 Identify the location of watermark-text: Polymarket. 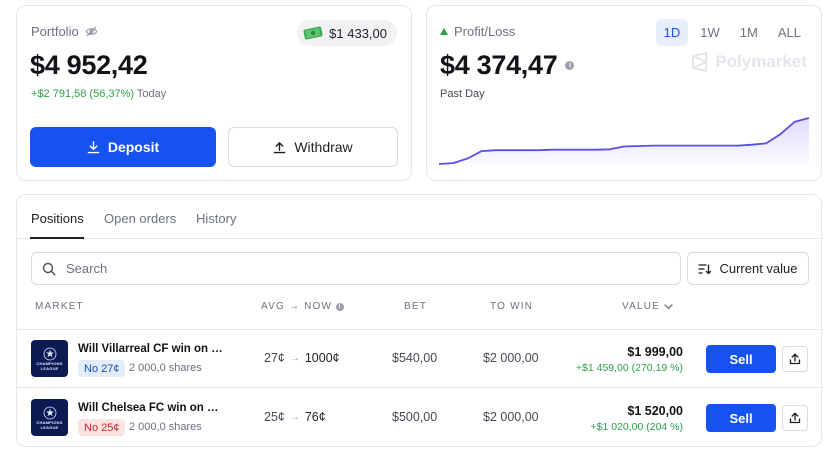
(761, 61).